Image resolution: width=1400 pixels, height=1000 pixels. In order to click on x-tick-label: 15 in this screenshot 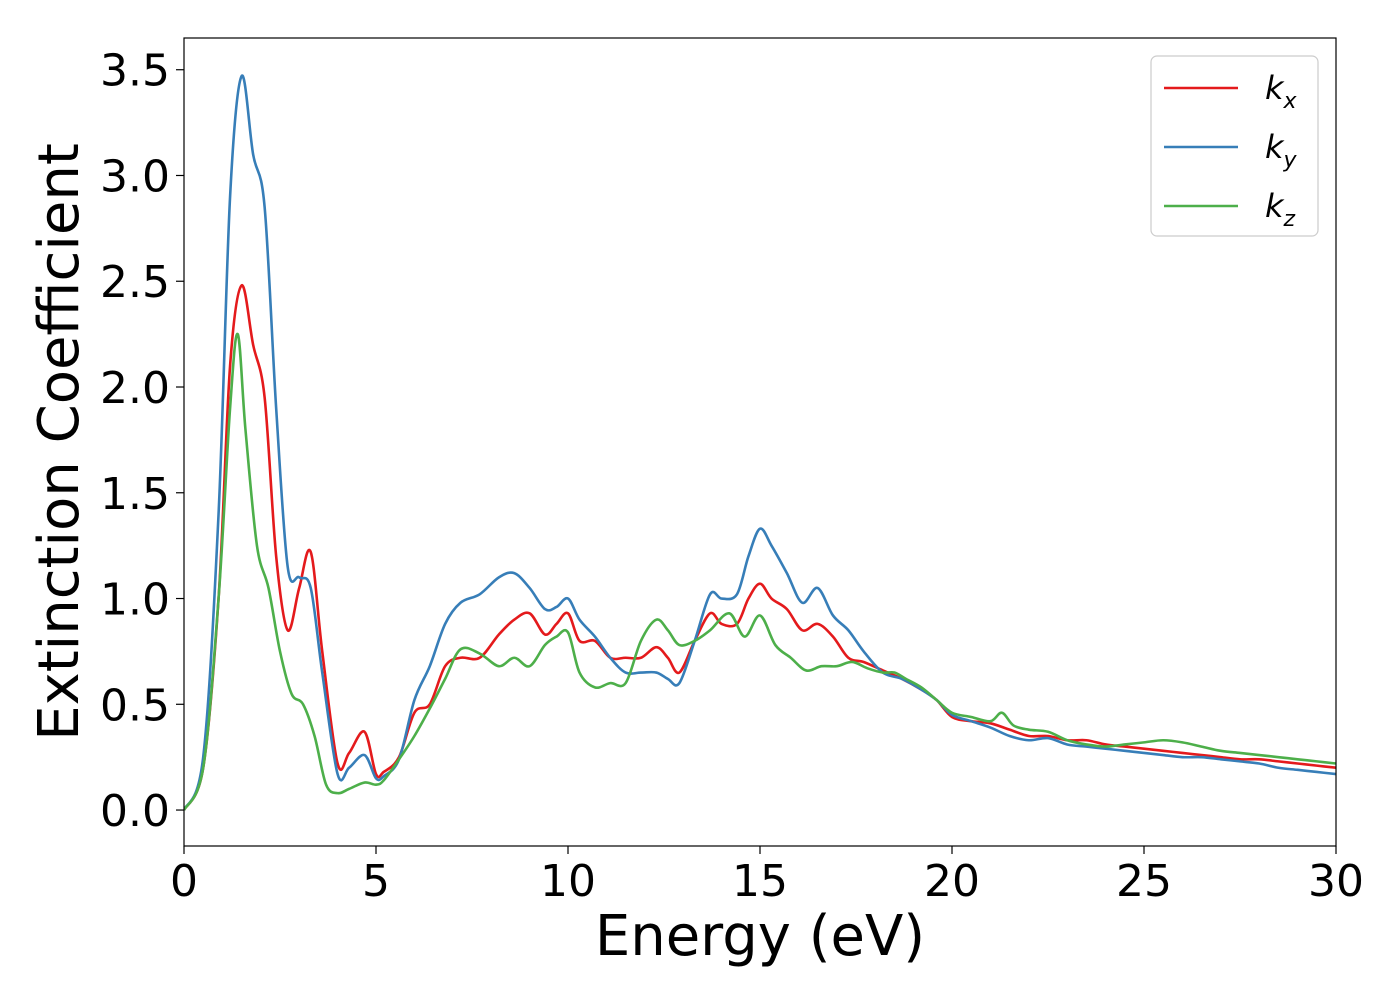, I will do `click(760, 881)`.